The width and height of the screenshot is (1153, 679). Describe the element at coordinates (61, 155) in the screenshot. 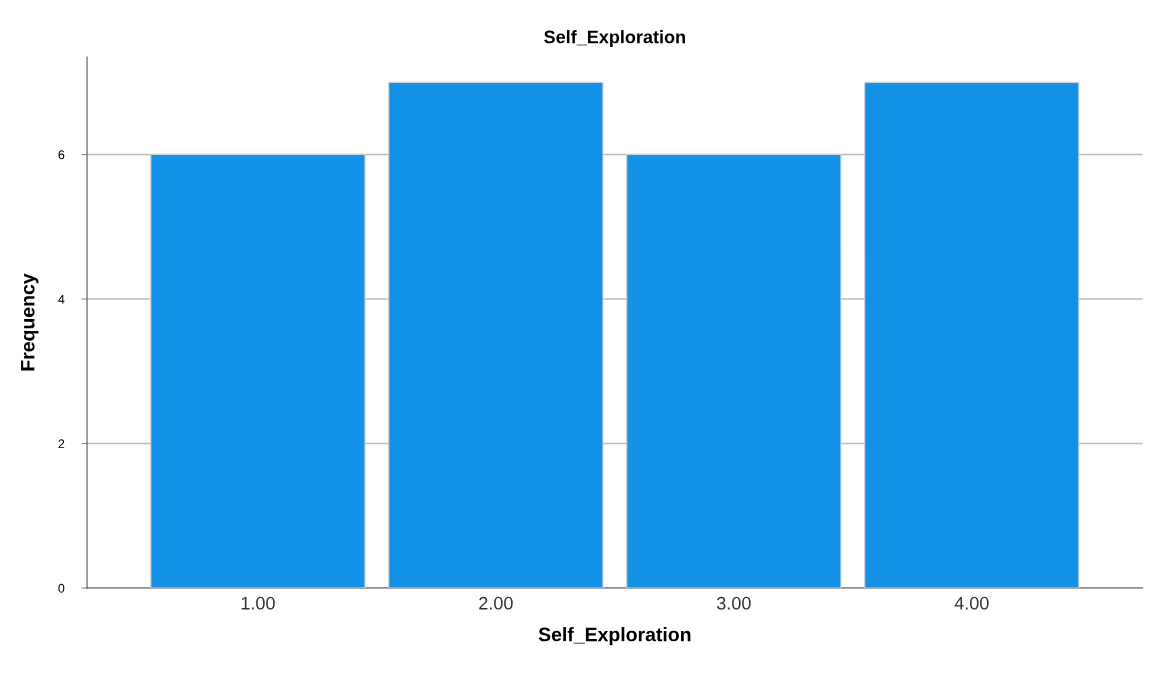

I see `y-tick-label: 6` at that location.